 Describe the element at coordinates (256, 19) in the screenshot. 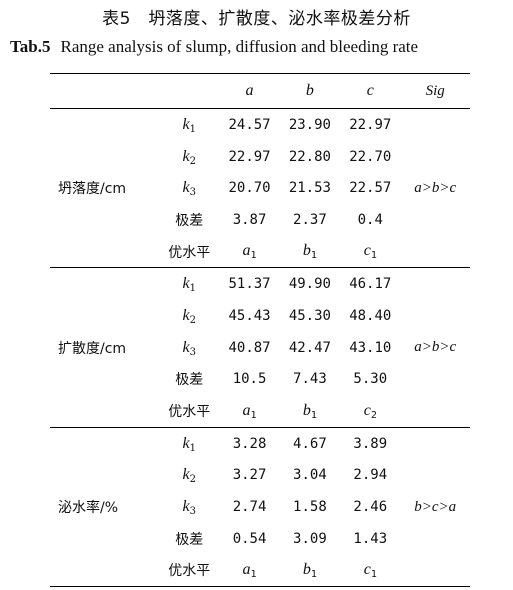

I see `table-caption-cn: 表5 坍落度、扩散度、泌水率极差分析` at that location.